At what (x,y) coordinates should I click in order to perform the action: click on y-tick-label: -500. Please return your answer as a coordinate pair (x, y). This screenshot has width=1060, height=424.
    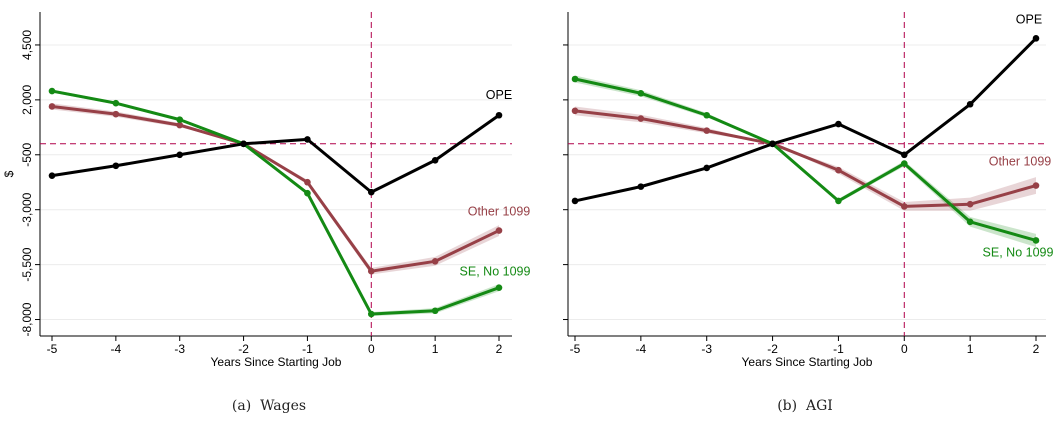
    Looking at the image, I should click on (27, 154).